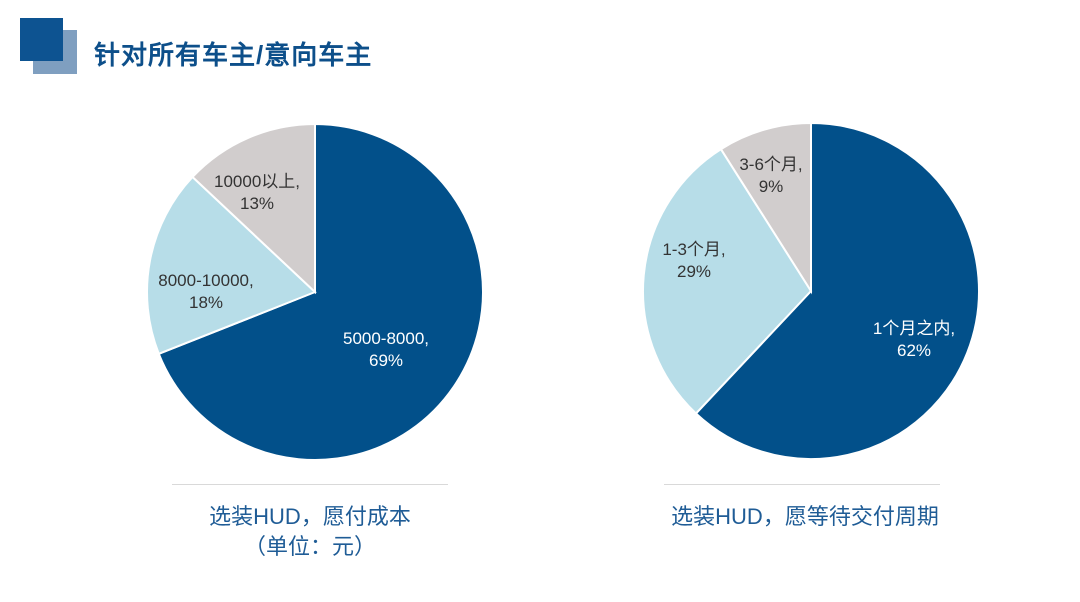 Image resolution: width=1080 pixels, height=602 pixels. What do you see at coordinates (386, 349) in the screenshot?
I see `slice-label-0-0: 5000-8000, 69%` at bounding box center [386, 349].